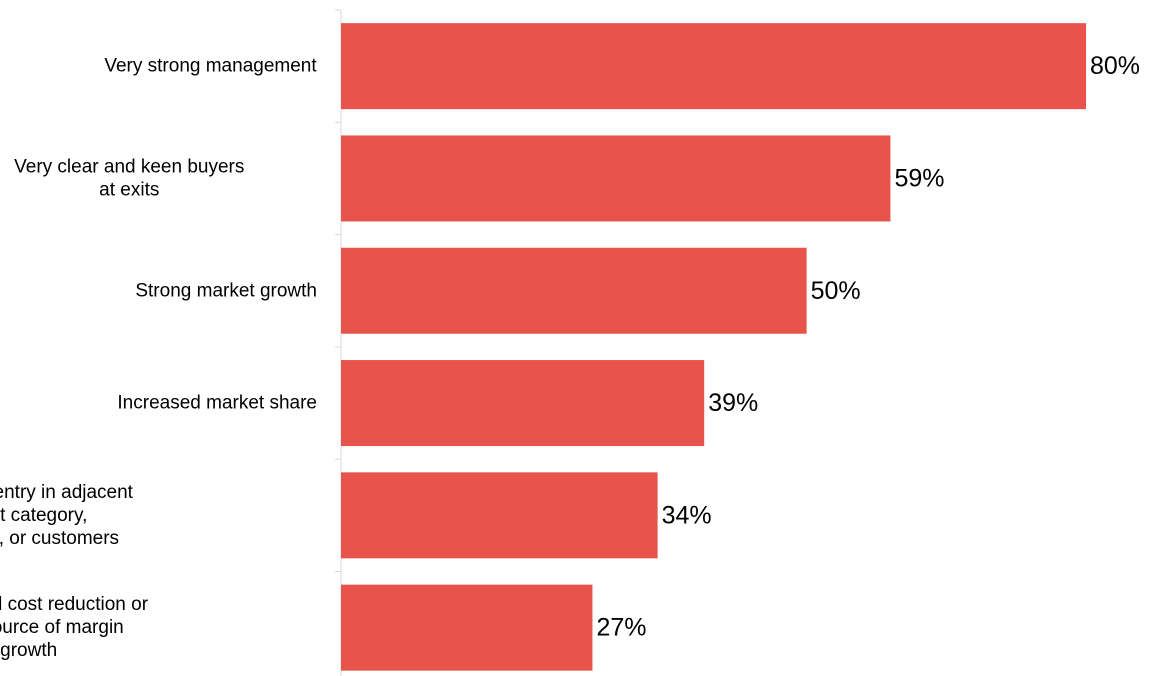 The height and width of the screenshot is (676, 1150). I want to click on bar-value-label: 27%, so click(621, 628).